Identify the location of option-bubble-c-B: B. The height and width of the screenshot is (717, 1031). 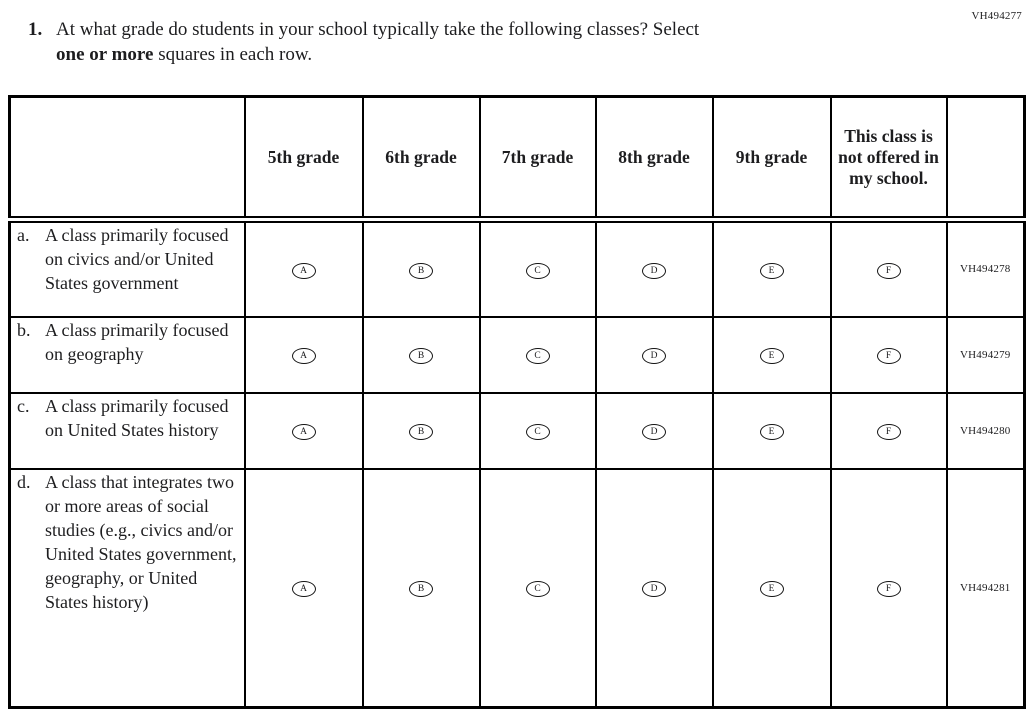
(421, 432).